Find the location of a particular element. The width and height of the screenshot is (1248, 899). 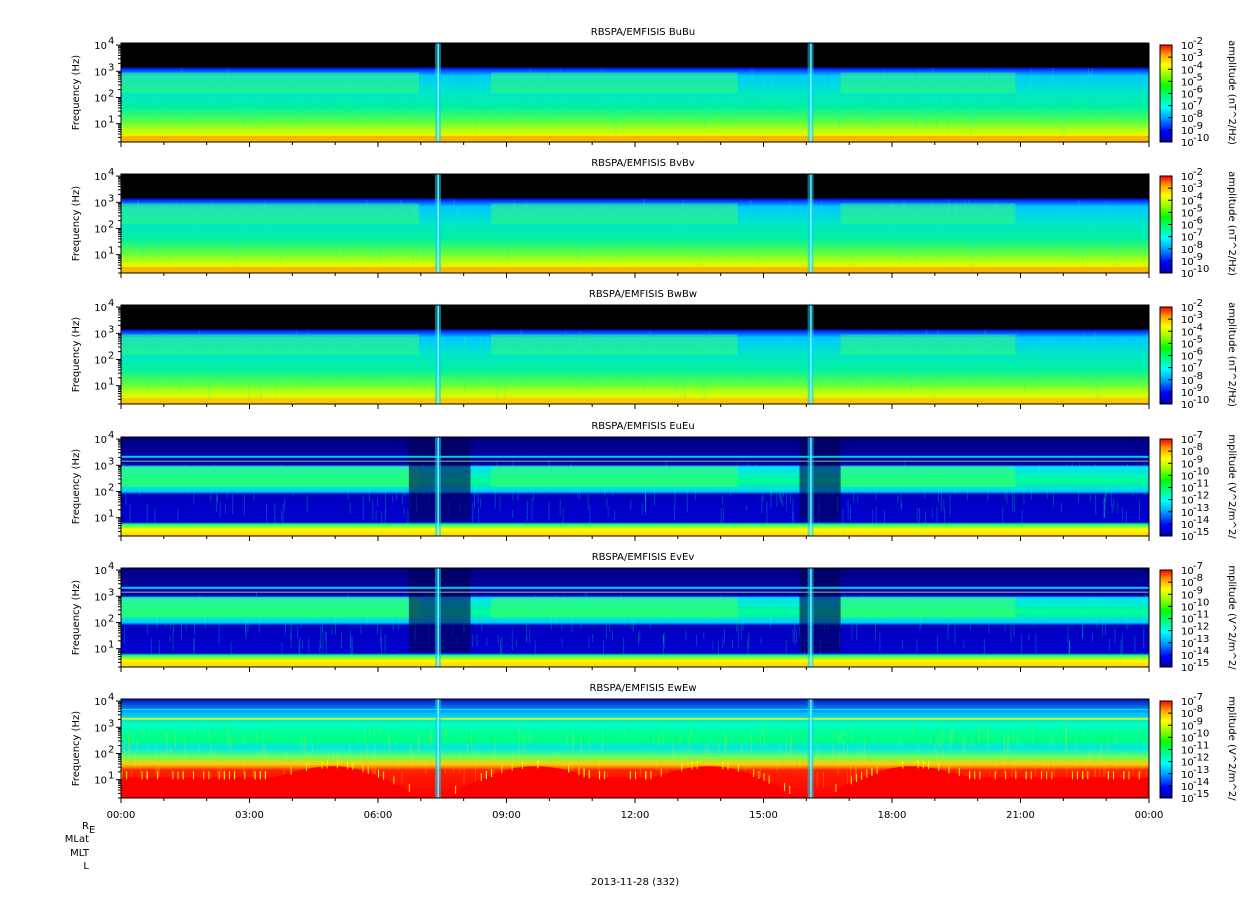

footer-row-label: R is located at coordinates (85, 826).